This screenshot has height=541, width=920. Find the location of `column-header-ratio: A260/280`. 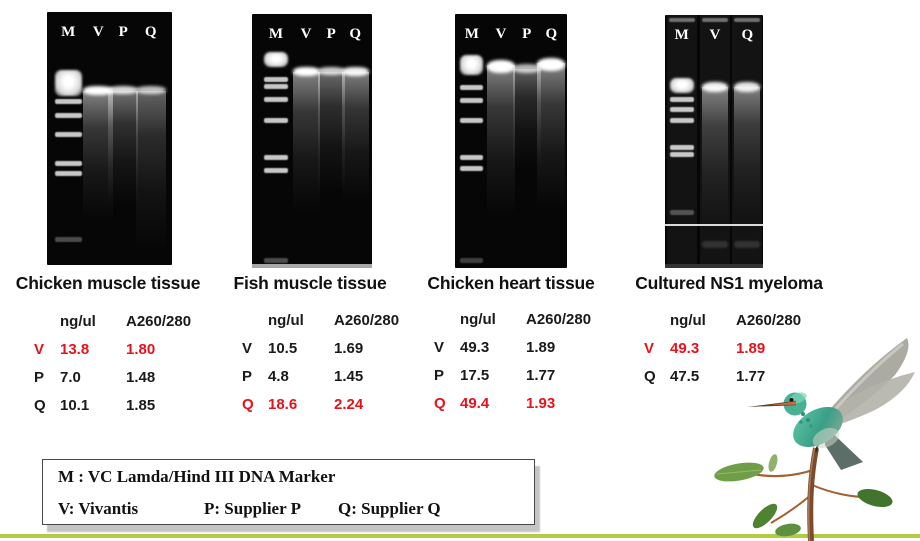

column-header-ratio: A260/280 is located at coordinates (769, 320).